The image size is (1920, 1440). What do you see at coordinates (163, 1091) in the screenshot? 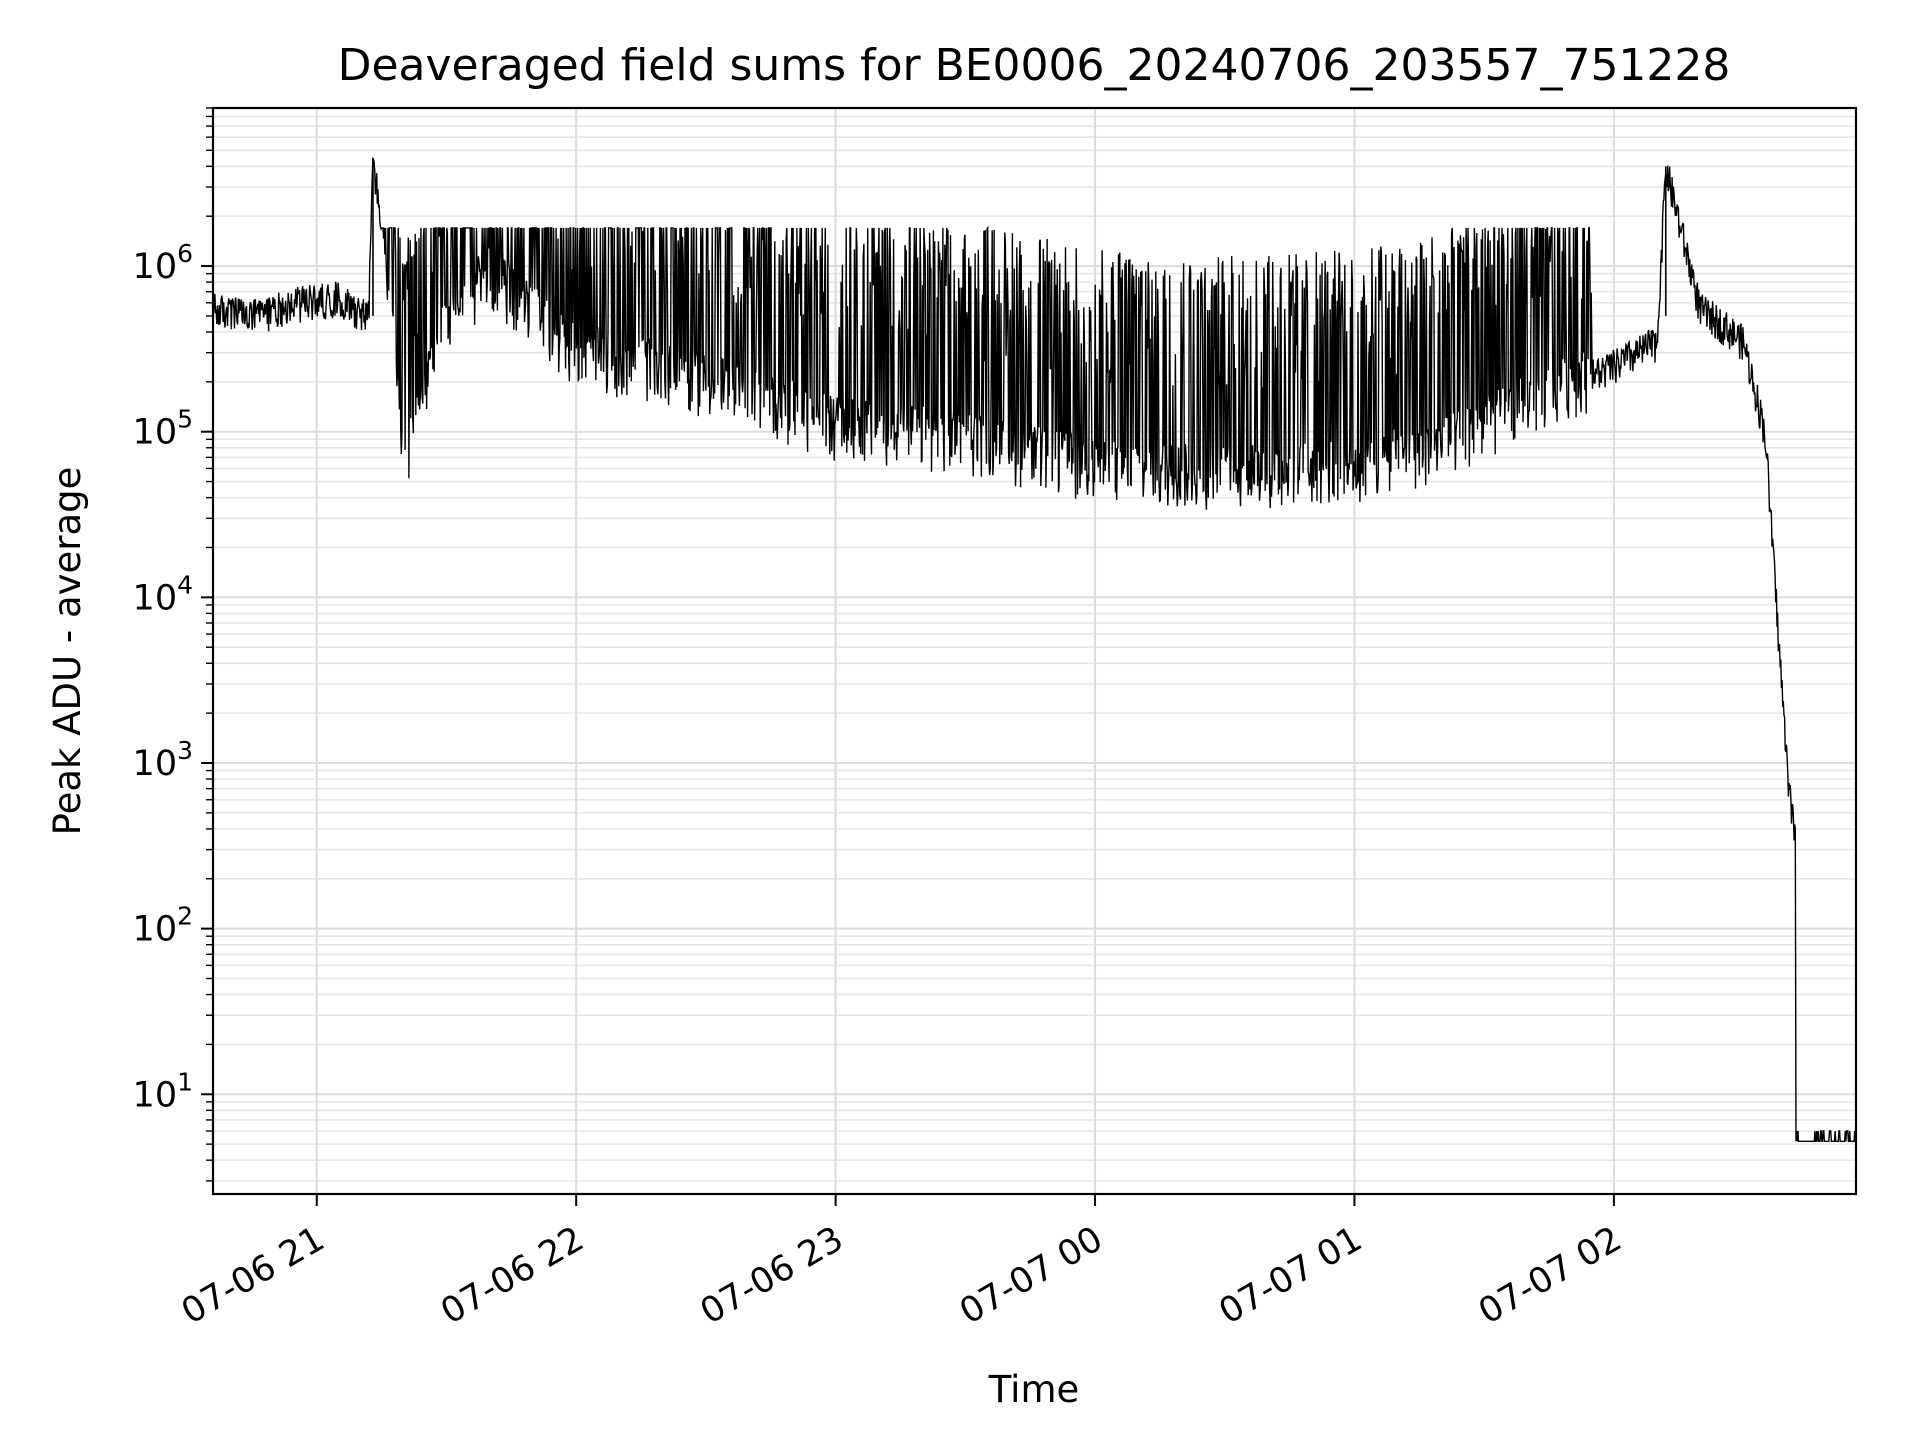
I see `y-tick-label: 10¹` at bounding box center [163, 1091].